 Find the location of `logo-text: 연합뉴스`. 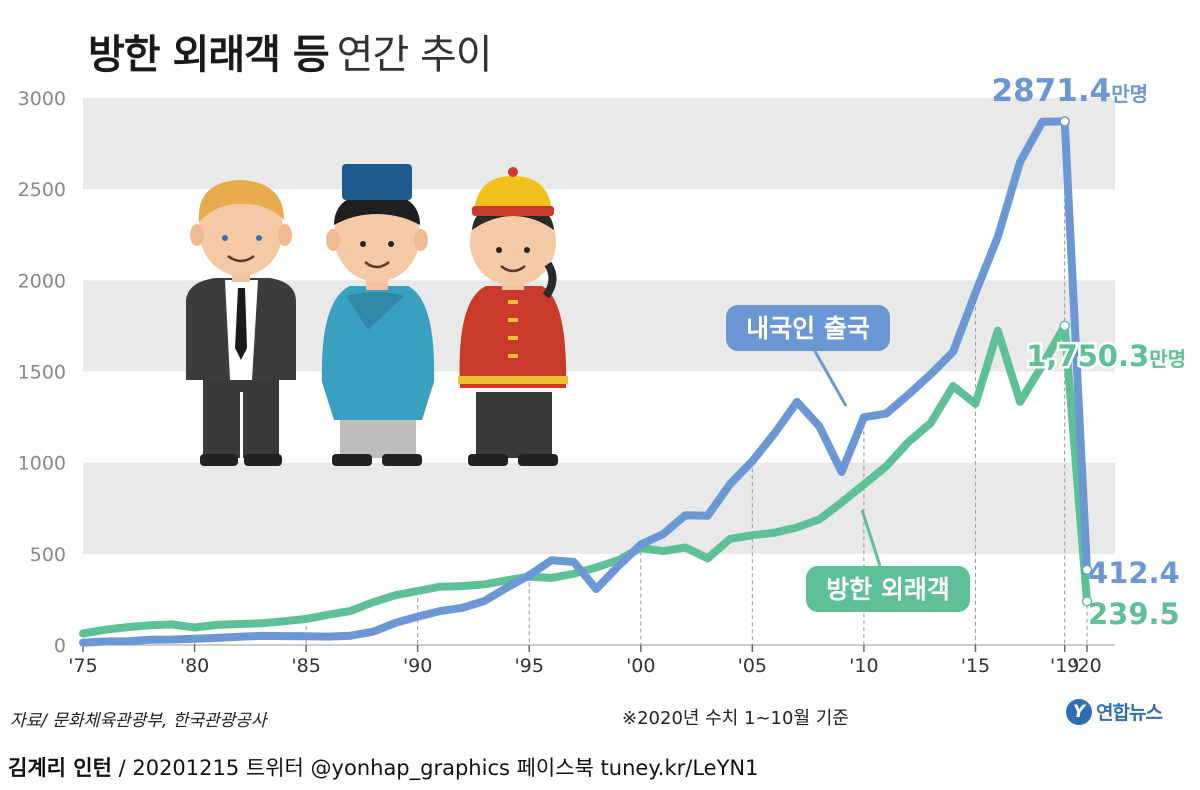

logo-text: 연합뉴스 is located at coordinates (1129, 713).